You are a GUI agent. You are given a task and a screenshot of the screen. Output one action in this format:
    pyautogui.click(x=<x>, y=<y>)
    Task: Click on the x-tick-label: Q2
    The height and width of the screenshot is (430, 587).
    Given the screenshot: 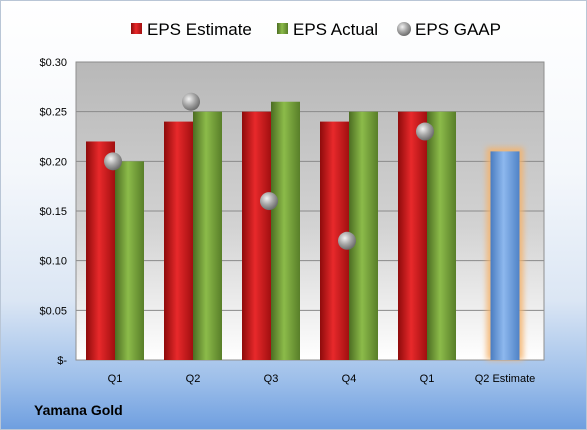 What is the action you would take?
    pyautogui.click(x=193, y=379)
    